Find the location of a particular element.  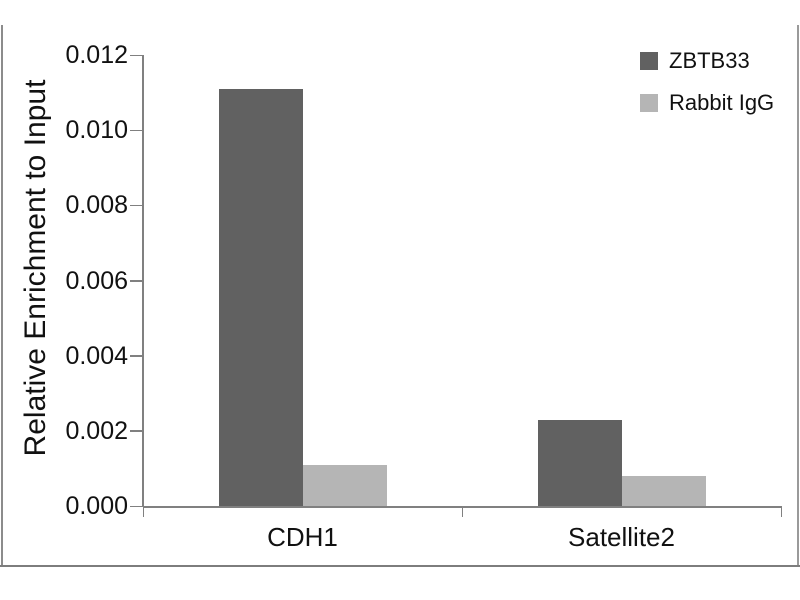

y-tick-label: 0.008 is located at coordinates (96, 205).